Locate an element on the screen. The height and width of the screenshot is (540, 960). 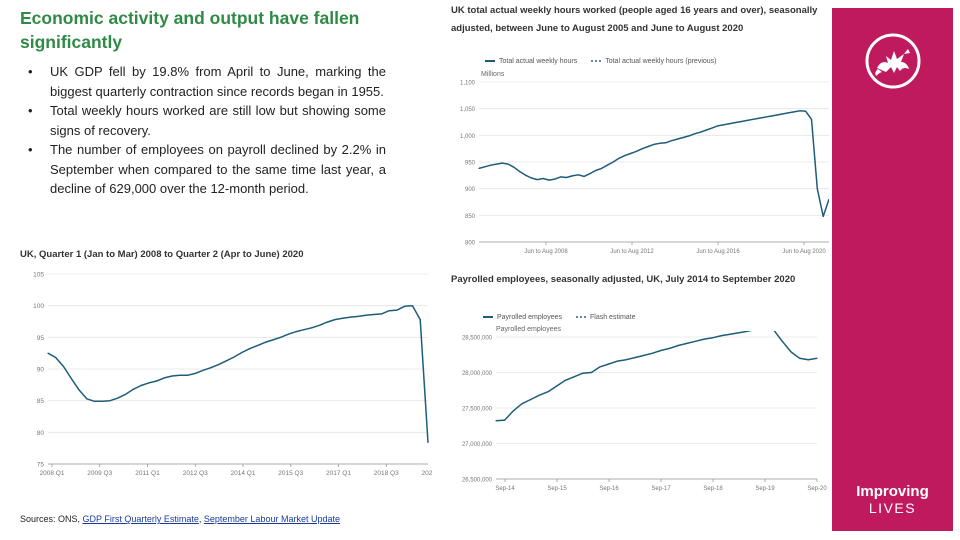
gdp-estimate-link: GDP First Quarterly Estimate is located at coordinates (140, 519).